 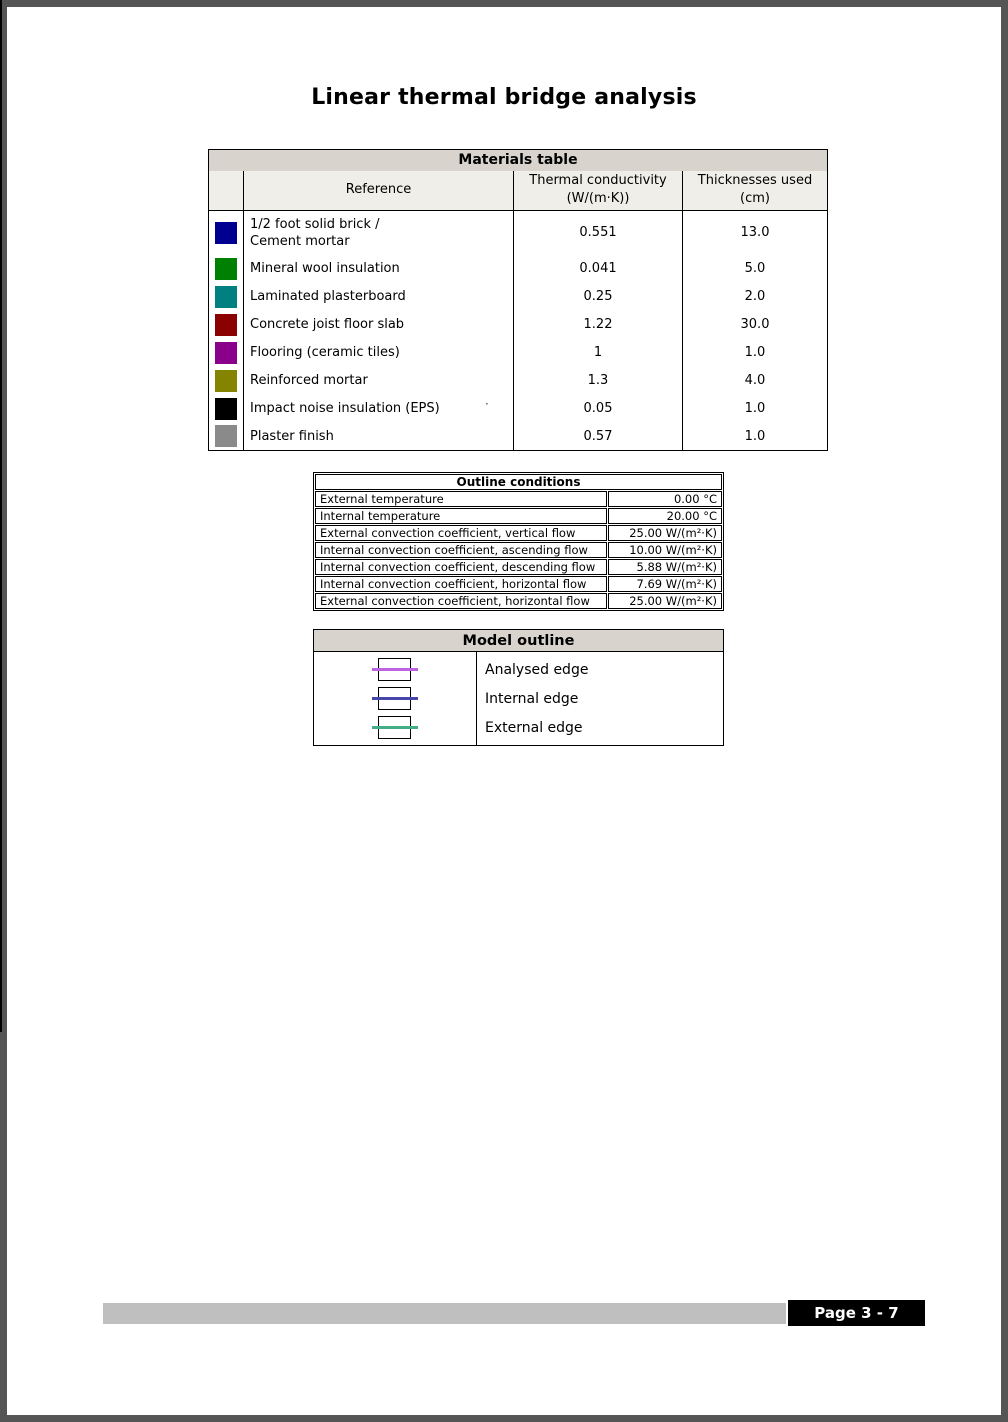 I want to click on table-row: Mineral wool insulation 0.041 5.0, so click(x=518, y=268).